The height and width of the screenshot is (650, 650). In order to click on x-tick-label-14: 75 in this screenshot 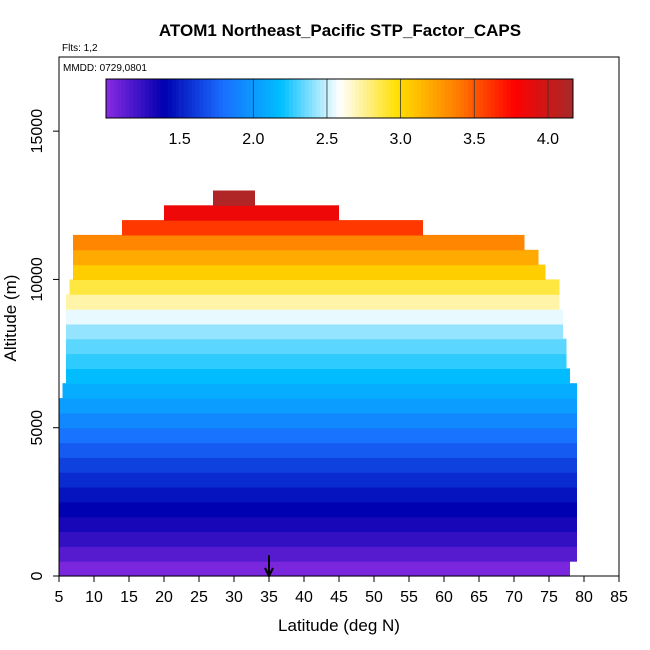, I will do `click(549, 597)`.